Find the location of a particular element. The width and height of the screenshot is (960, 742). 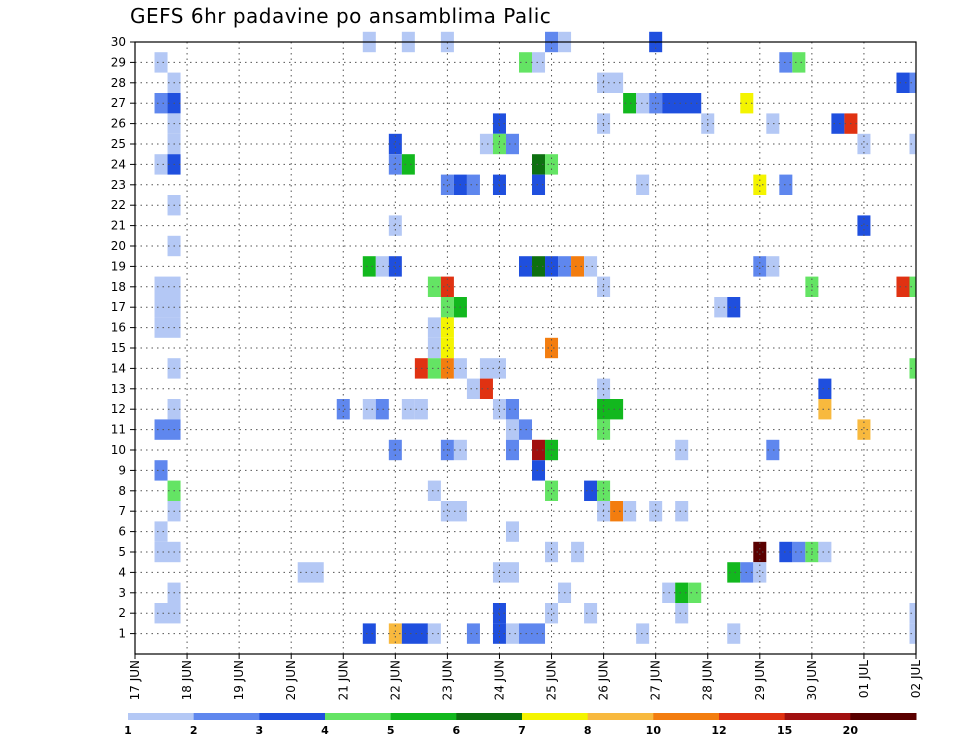

x-tick-label: 20 JUN is located at coordinates (291, 680).